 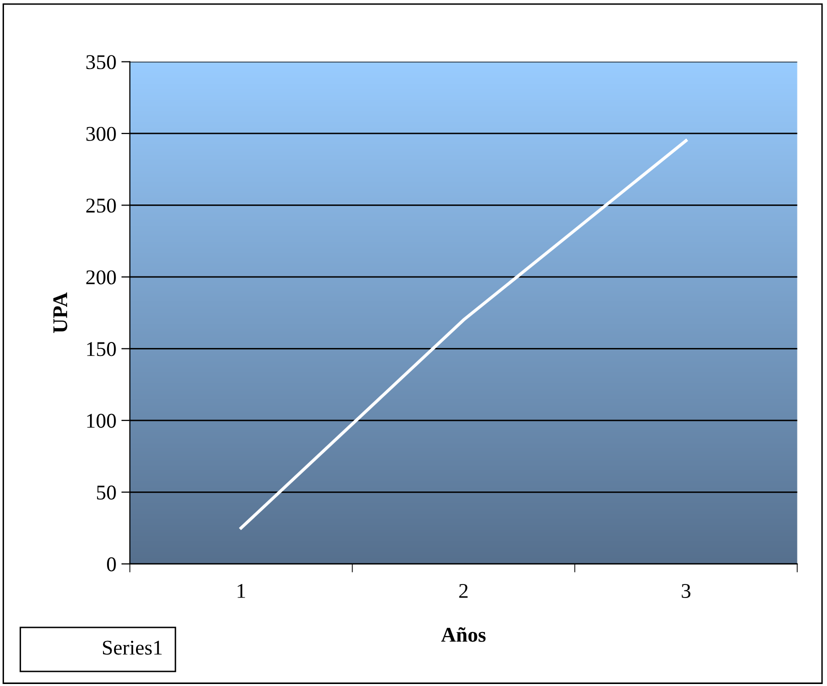 What do you see at coordinates (101, 62) in the screenshot?
I see `y-tick-label: 350` at bounding box center [101, 62].